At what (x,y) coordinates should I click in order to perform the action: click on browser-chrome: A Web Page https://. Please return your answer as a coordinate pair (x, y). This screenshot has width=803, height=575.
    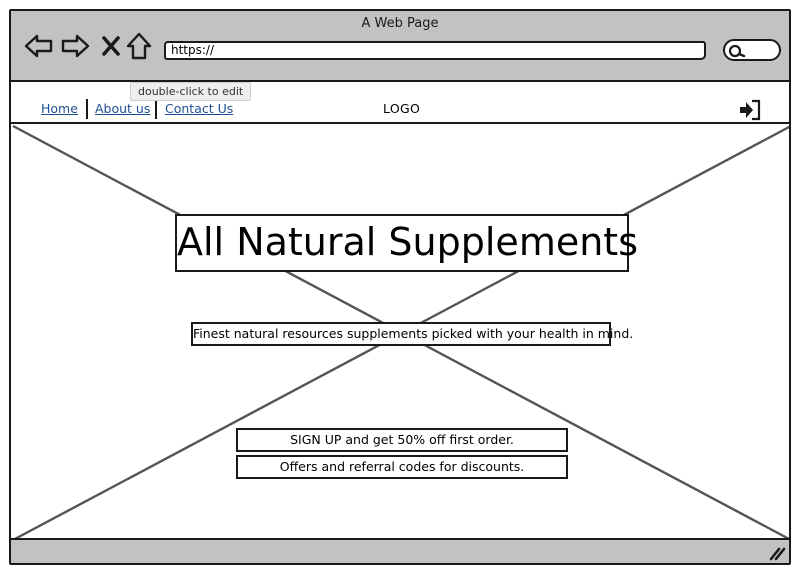
    Looking at the image, I should click on (400, 46).